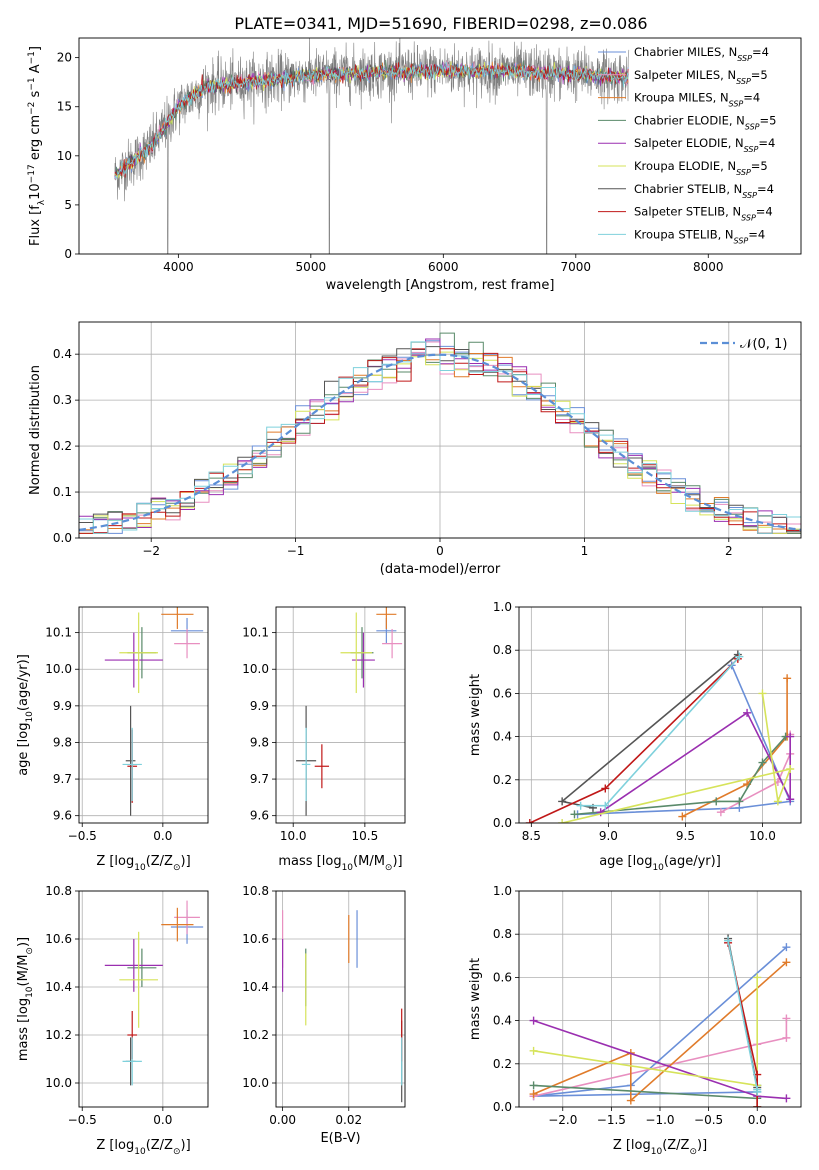 Image resolution: width=819 pixels, height=1170 pixels. Describe the element at coordinates (705, 121) in the screenshot. I see `legend-entry-chabrier_elodie: Chabrier ELODIE, NSSP=5` at that location.